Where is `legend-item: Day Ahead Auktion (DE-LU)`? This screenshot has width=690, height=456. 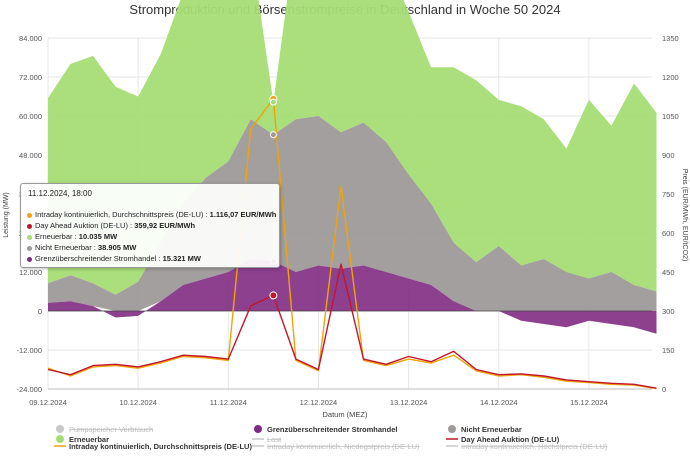
legend-item: Day Ahead Auktion (DE-LU) is located at coordinates (503, 439).